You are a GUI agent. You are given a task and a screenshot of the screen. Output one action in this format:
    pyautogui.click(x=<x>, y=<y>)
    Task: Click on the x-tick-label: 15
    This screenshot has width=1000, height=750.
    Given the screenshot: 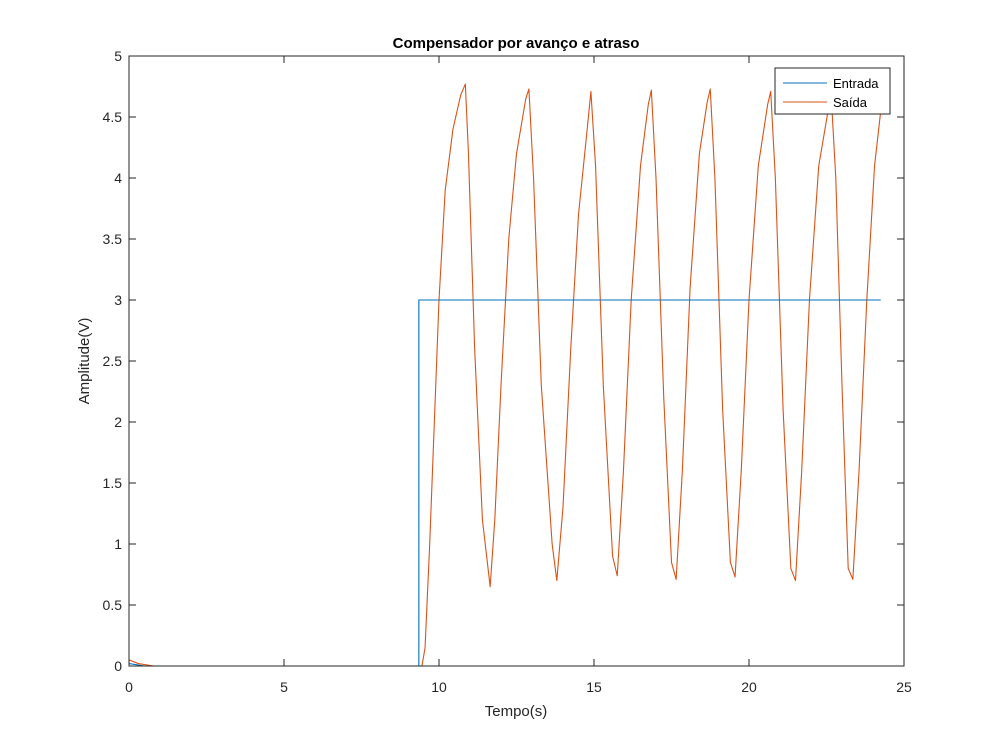 What is the action you would take?
    pyautogui.click(x=594, y=687)
    